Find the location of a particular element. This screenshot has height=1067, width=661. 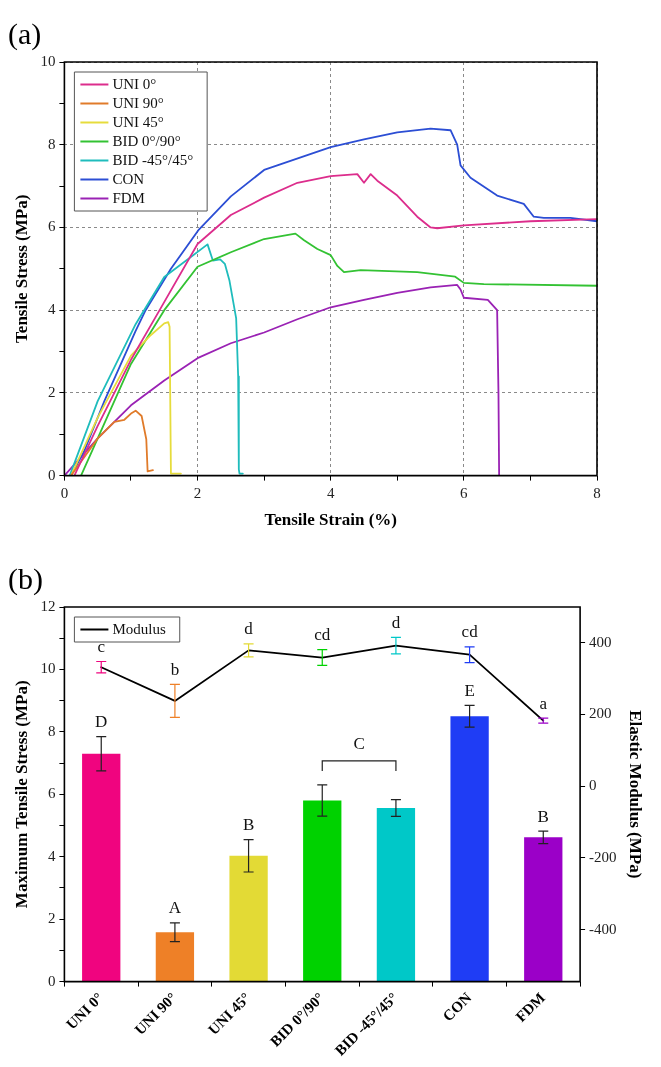

annotation: b is located at coordinates (175, 669).